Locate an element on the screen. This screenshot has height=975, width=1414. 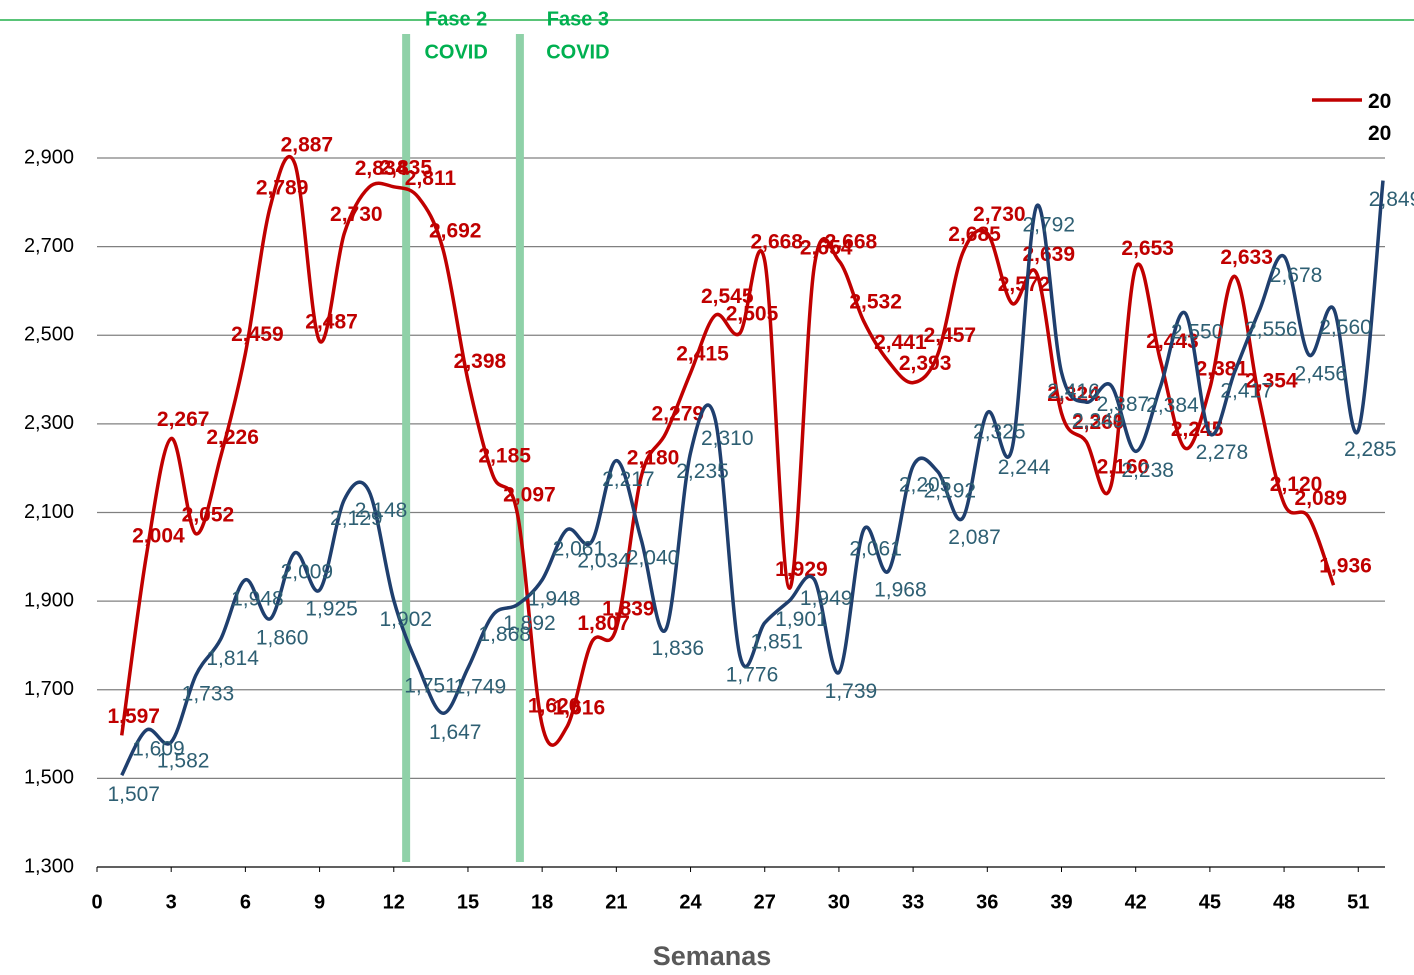
data-label: 1,507 is located at coordinates (133, 794).